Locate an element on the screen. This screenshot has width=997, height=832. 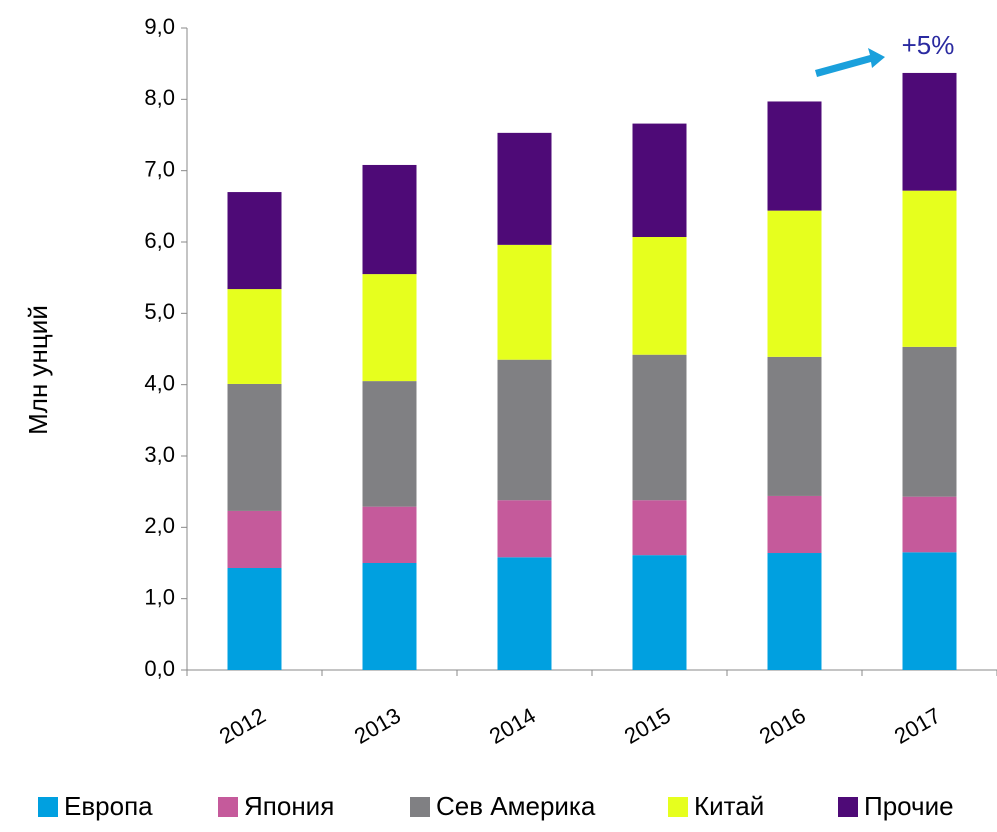
x-tick-label: 2017 is located at coordinates (917, 726).